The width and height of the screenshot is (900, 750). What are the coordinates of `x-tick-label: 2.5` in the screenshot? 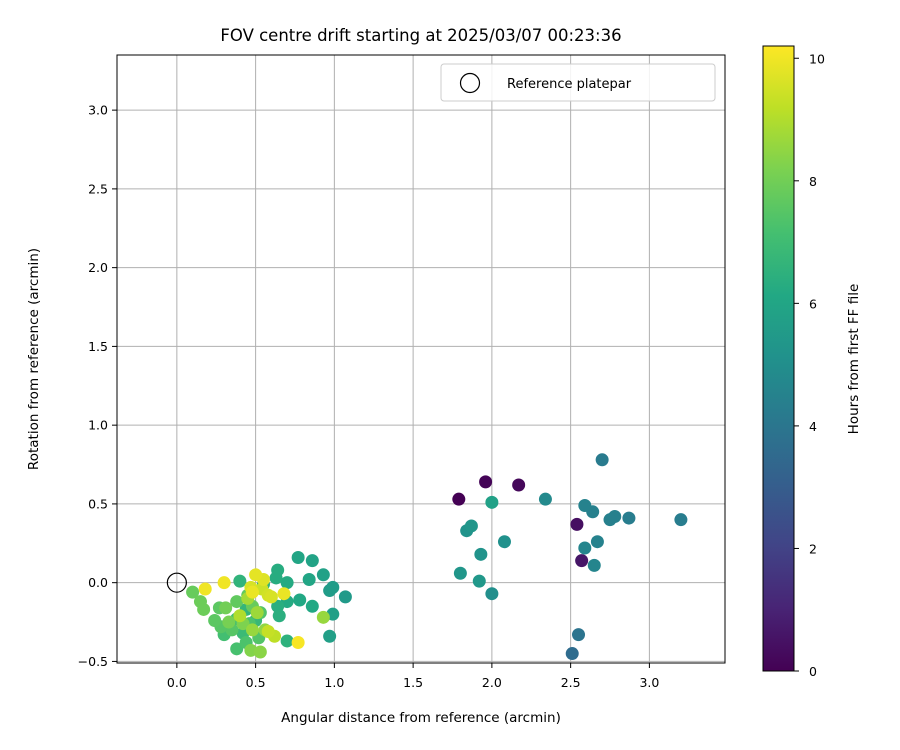 It's located at (571, 682).